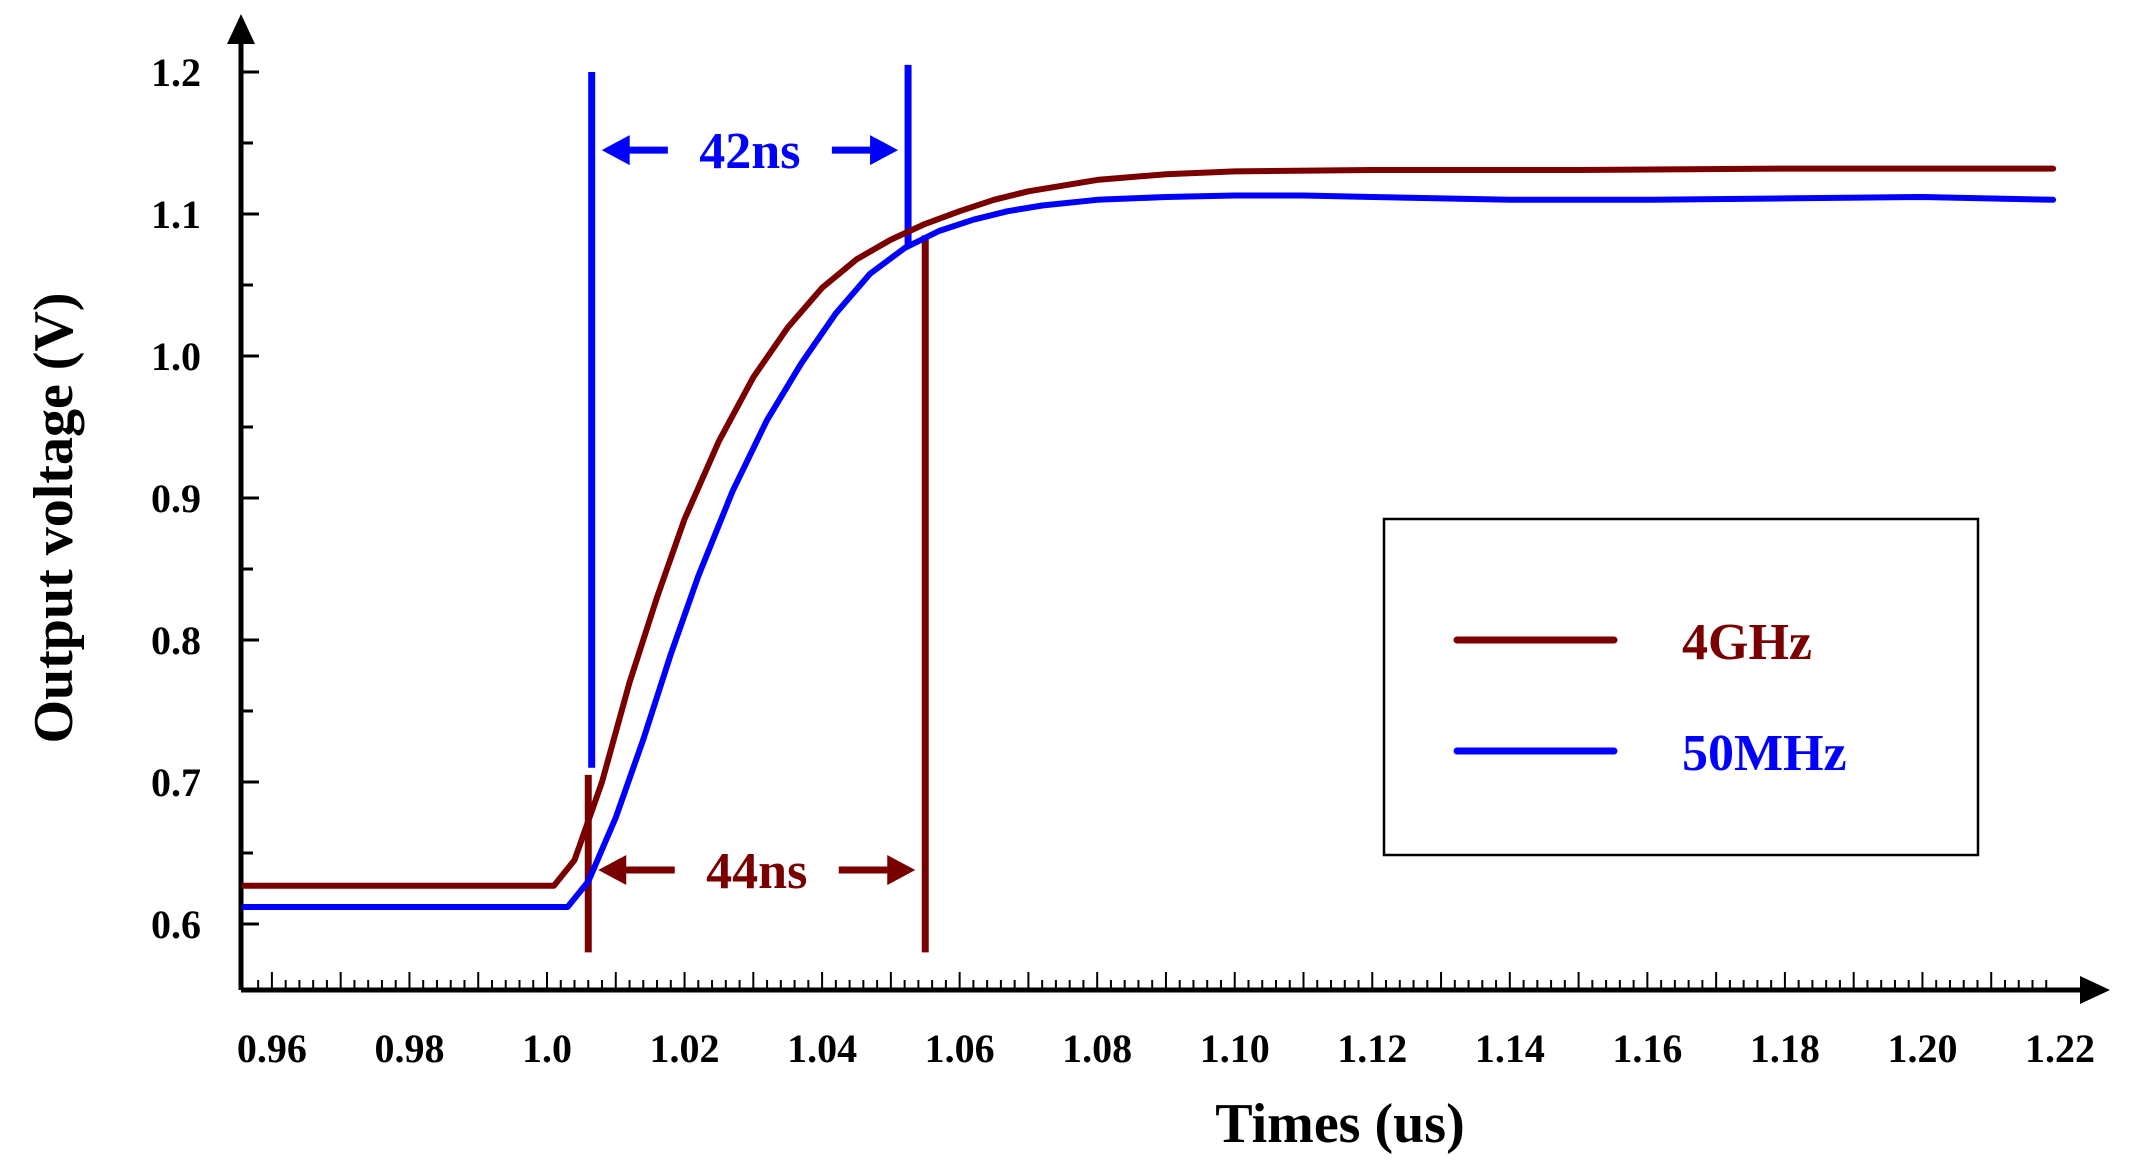 This screenshot has height=1170, width=2136. What do you see at coordinates (205, 498) in the screenshot?
I see `y-ticks: 0.6 0.7 0.8 0.9 1.0 1.1 1.2` at bounding box center [205, 498].